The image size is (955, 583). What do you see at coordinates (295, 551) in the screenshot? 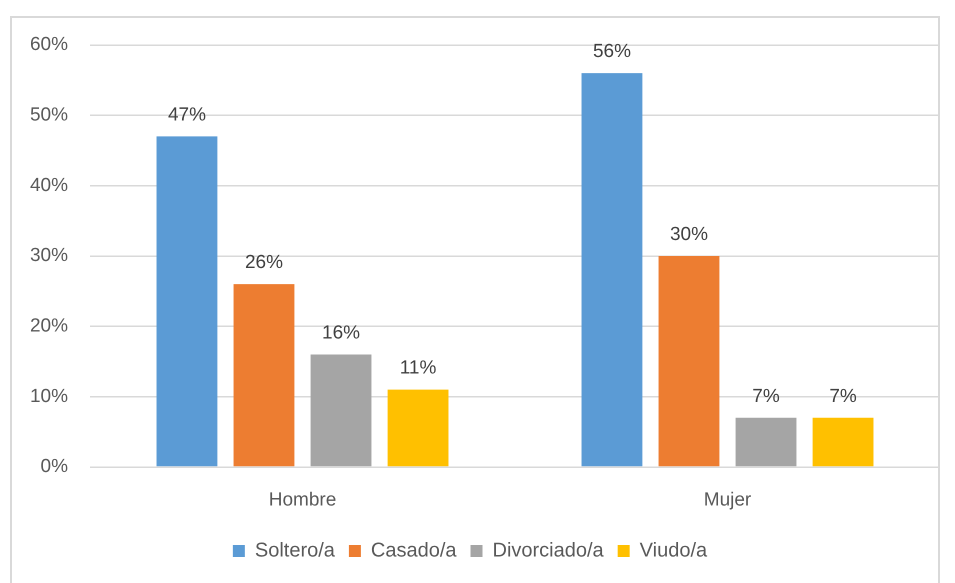
I see `legend-label: Soltero/a` at bounding box center [295, 551].